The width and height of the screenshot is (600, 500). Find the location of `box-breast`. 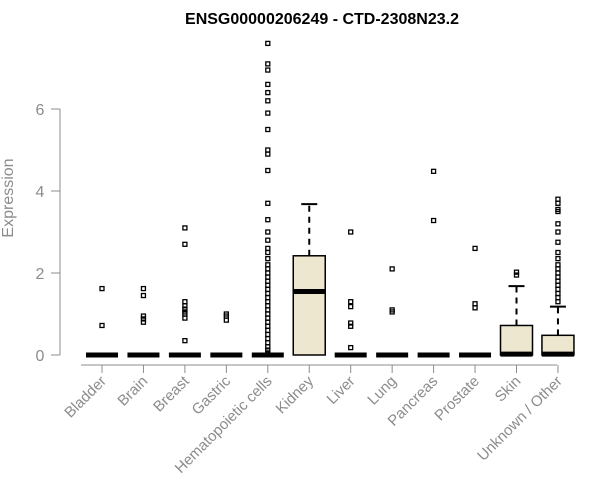

box-breast is located at coordinates (184, 291).